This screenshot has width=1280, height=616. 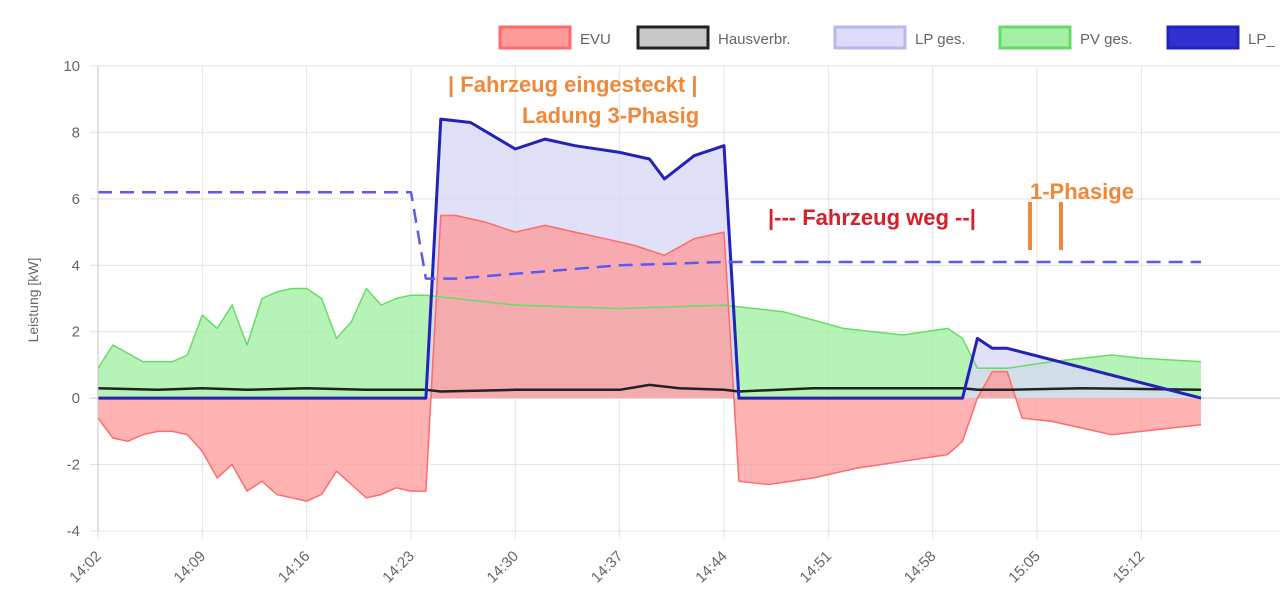 I want to click on legend-item: LP_, so click(x=1220, y=37).